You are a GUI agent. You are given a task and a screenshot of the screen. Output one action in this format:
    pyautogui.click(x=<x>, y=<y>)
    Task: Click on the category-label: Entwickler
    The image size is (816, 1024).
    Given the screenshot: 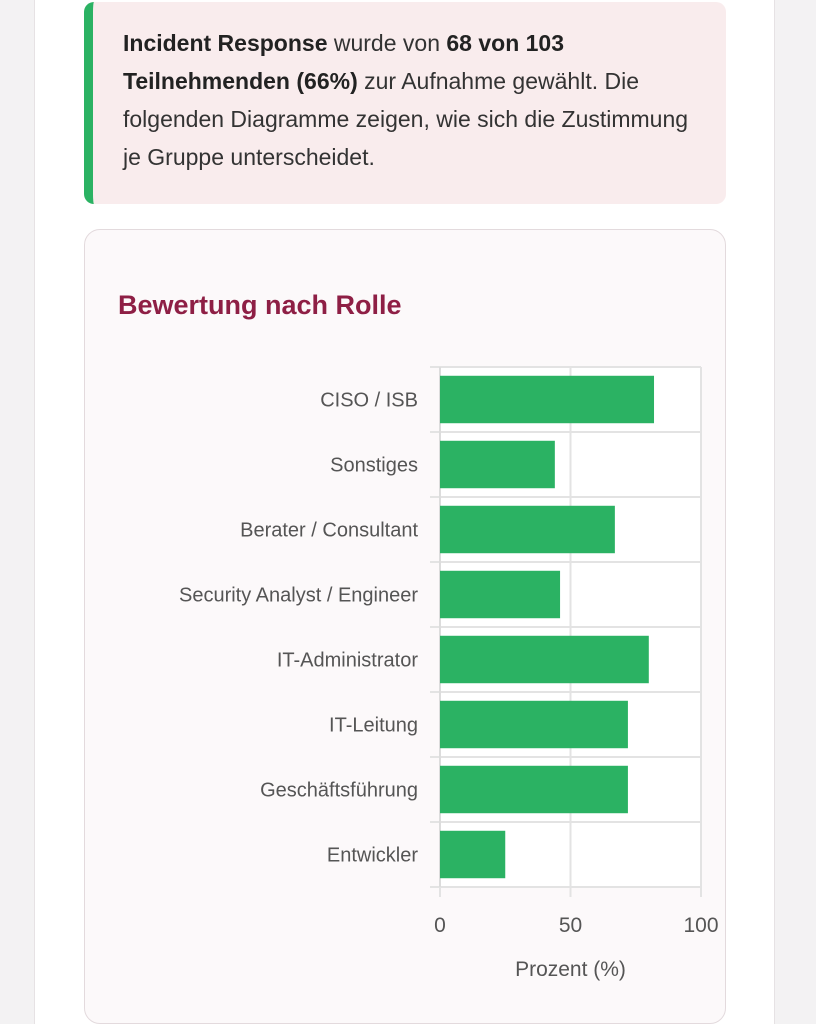 What is the action you would take?
    pyautogui.click(x=372, y=856)
    